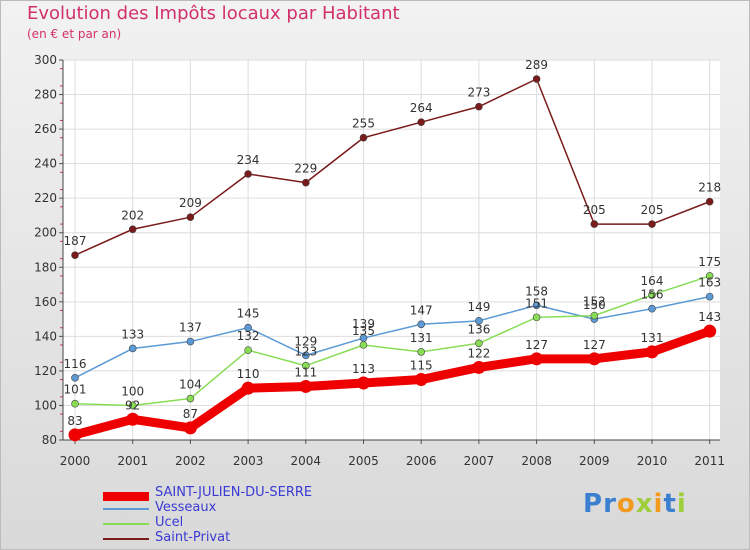 This screenshot has height=550, width=750. I want to click on x-tick-label: 2001, so click(132, 461).